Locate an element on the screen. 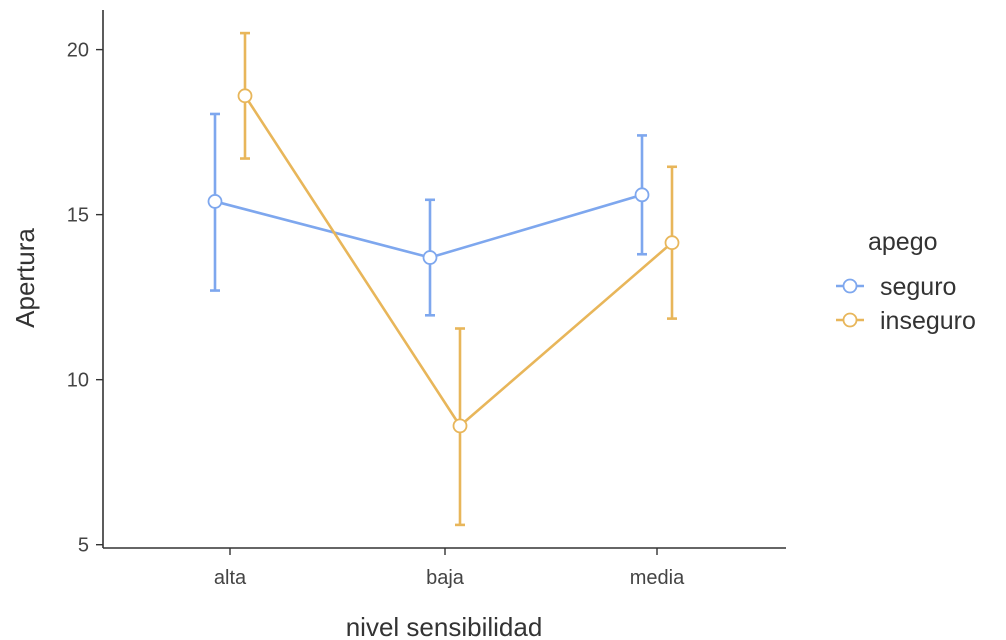  x-tick-label: baja is located at coordinates (445, 578).